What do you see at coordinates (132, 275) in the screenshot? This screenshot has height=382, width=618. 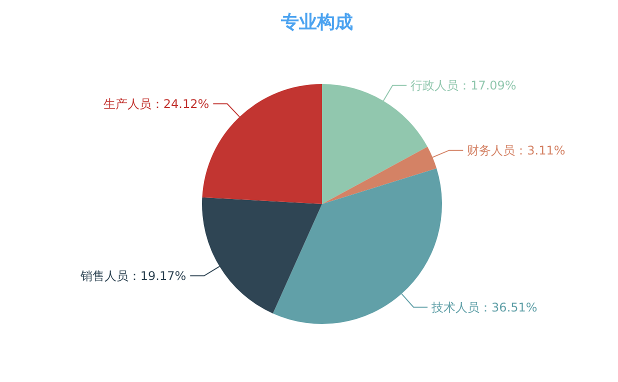 I see `slice-label: 销售人员：19.17%` at bounding box center [132, 275].